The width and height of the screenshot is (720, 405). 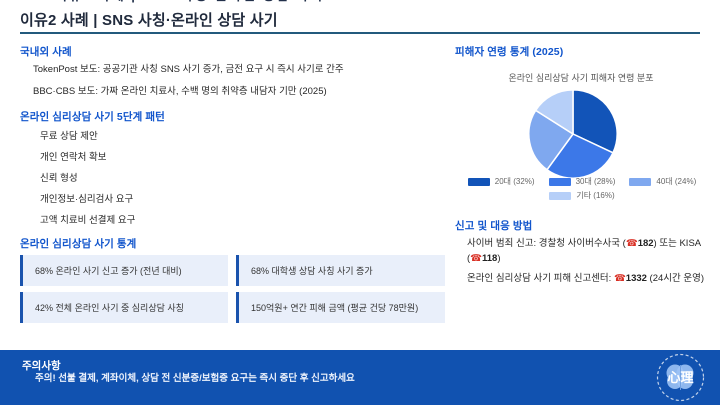 What do you see at coordinates (88, 220) in the screenshot?
I see `list-item: 고액 치료비 선결제 요구` at bounding box center [88, 220].